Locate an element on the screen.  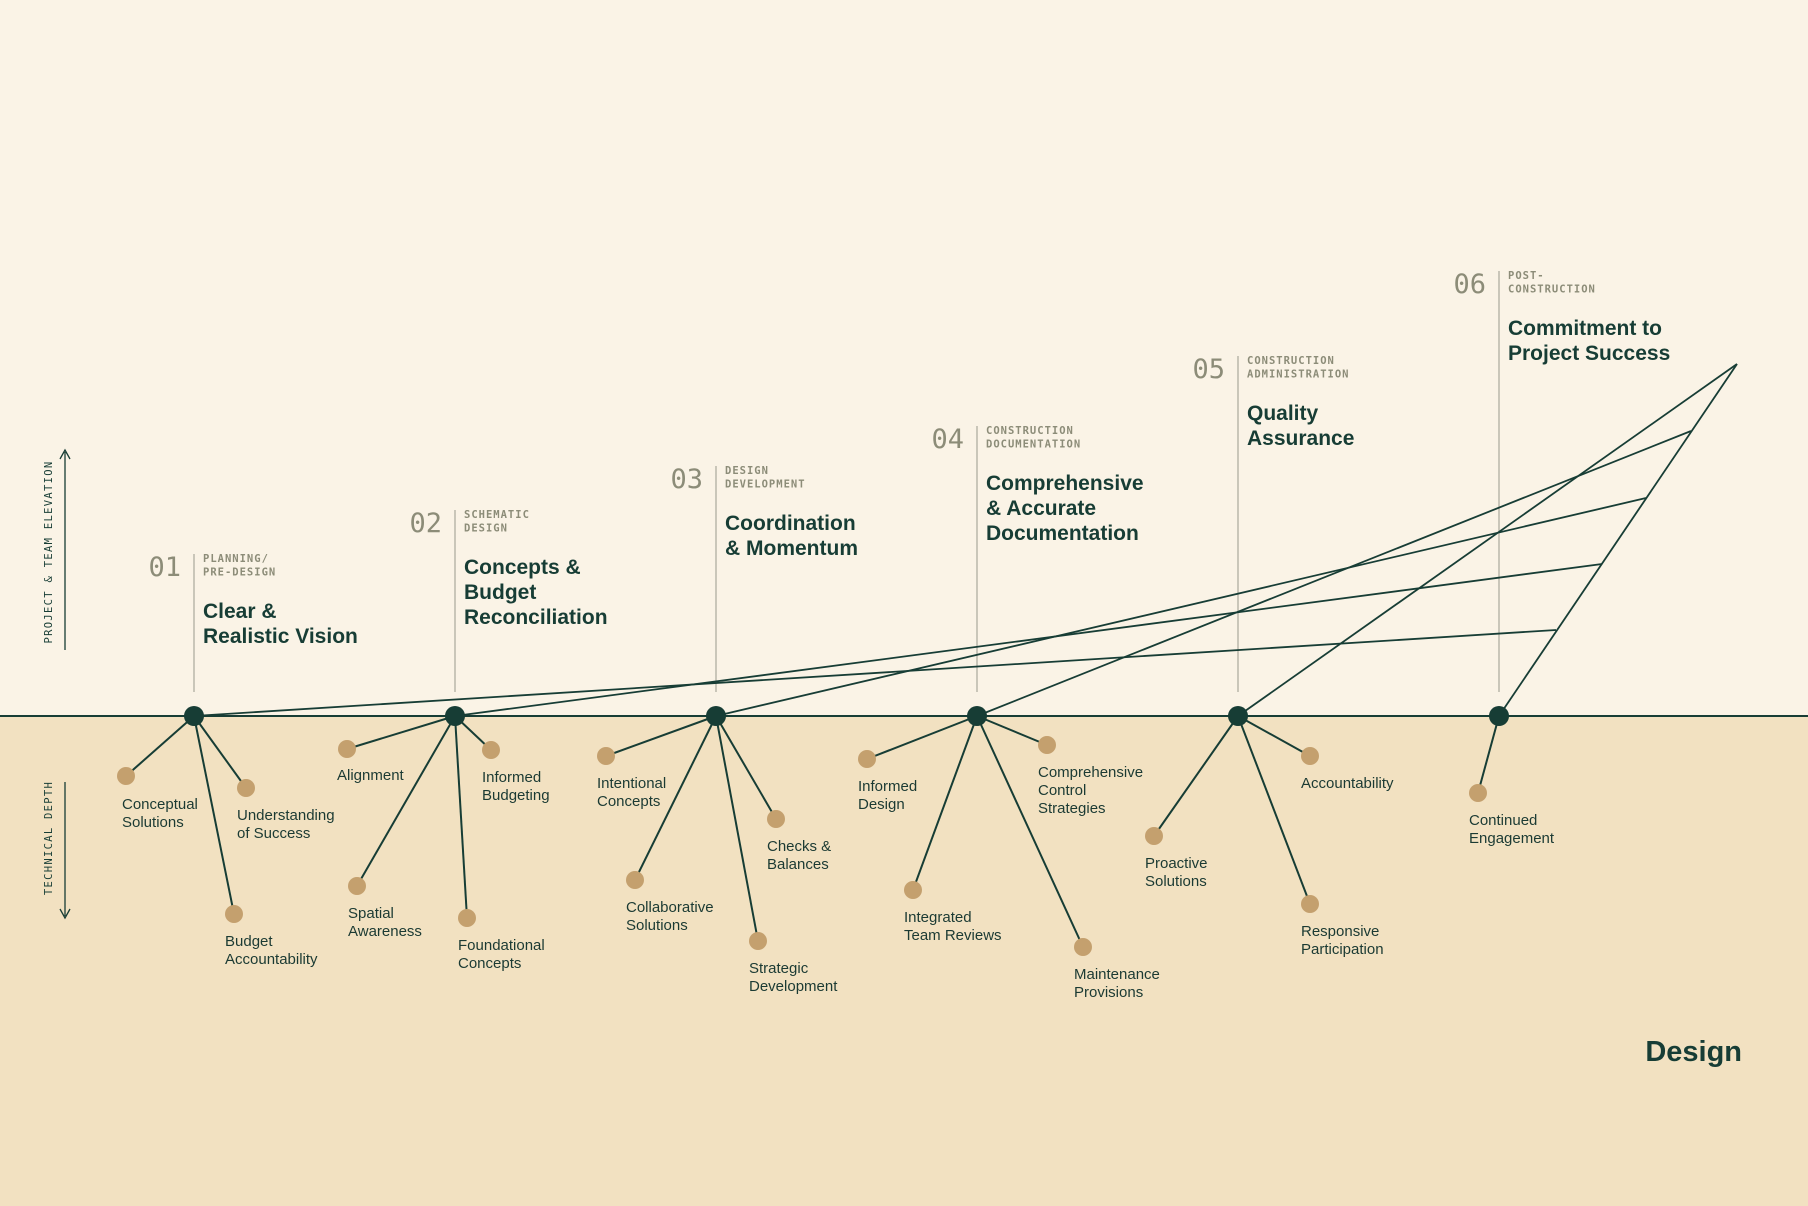
topic-label: of Success is located at coordinates (273, 833).